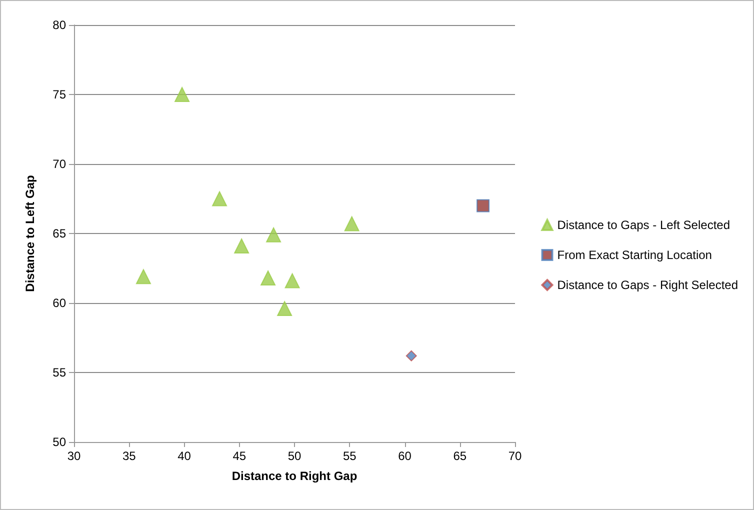 This screenshot has height=510, width=754. What do you see at coordinates (30, 233) in the screenshot?
I see `y-axis-title: Distance to Left Gap` at bounding box center [30, 233].